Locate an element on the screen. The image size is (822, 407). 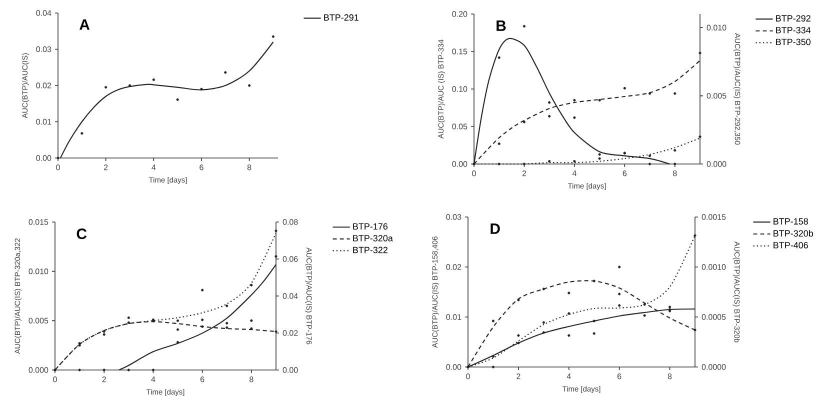
y2-tick-label: 0.0000 is located at coordinates (714, 367).